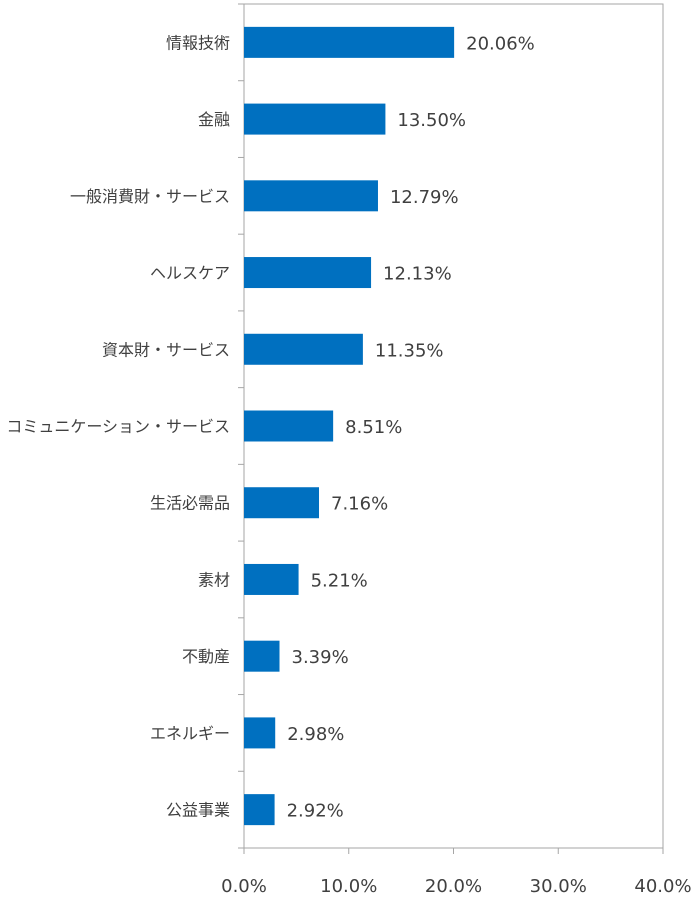  Describe the element at coordinates (315, 734) in the screenshot. I see `value-label: 2.98%` at that location.